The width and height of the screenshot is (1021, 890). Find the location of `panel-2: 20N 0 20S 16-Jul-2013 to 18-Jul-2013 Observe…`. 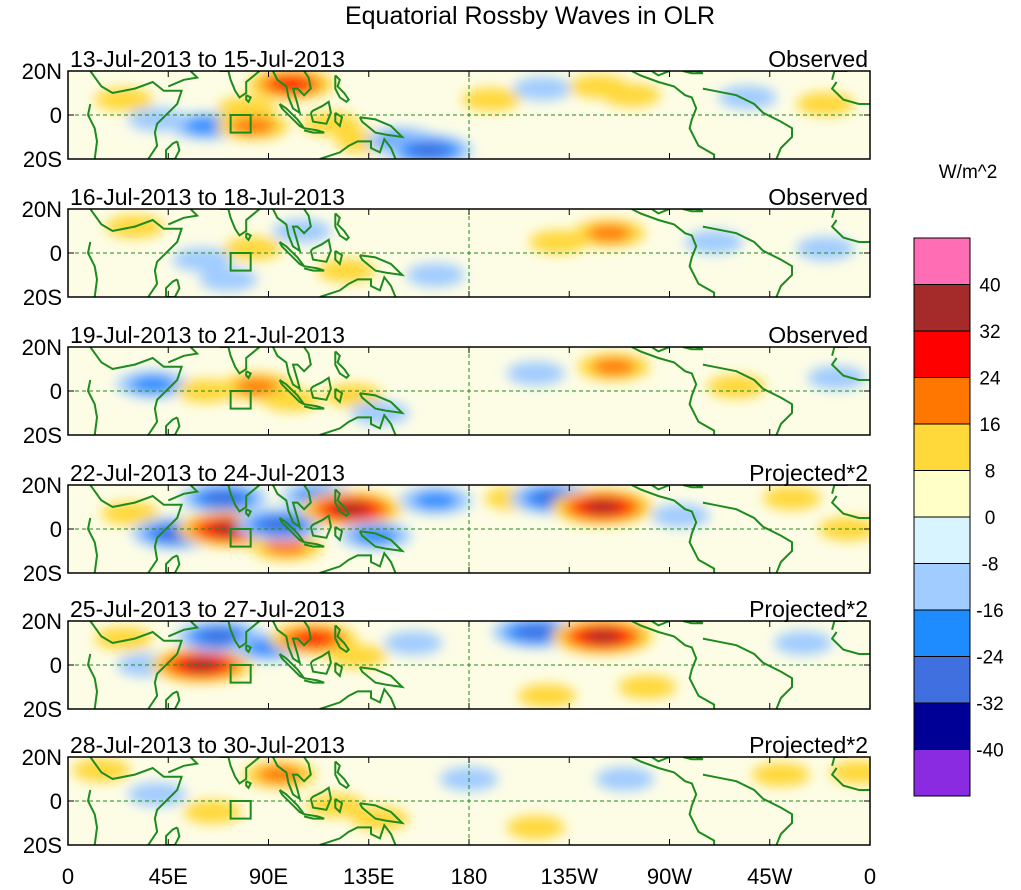

panel-2: 20N 0 20S 16-Jul-2013 to 18-Jul-2013 Observe… is located at coordinates (446, 247).